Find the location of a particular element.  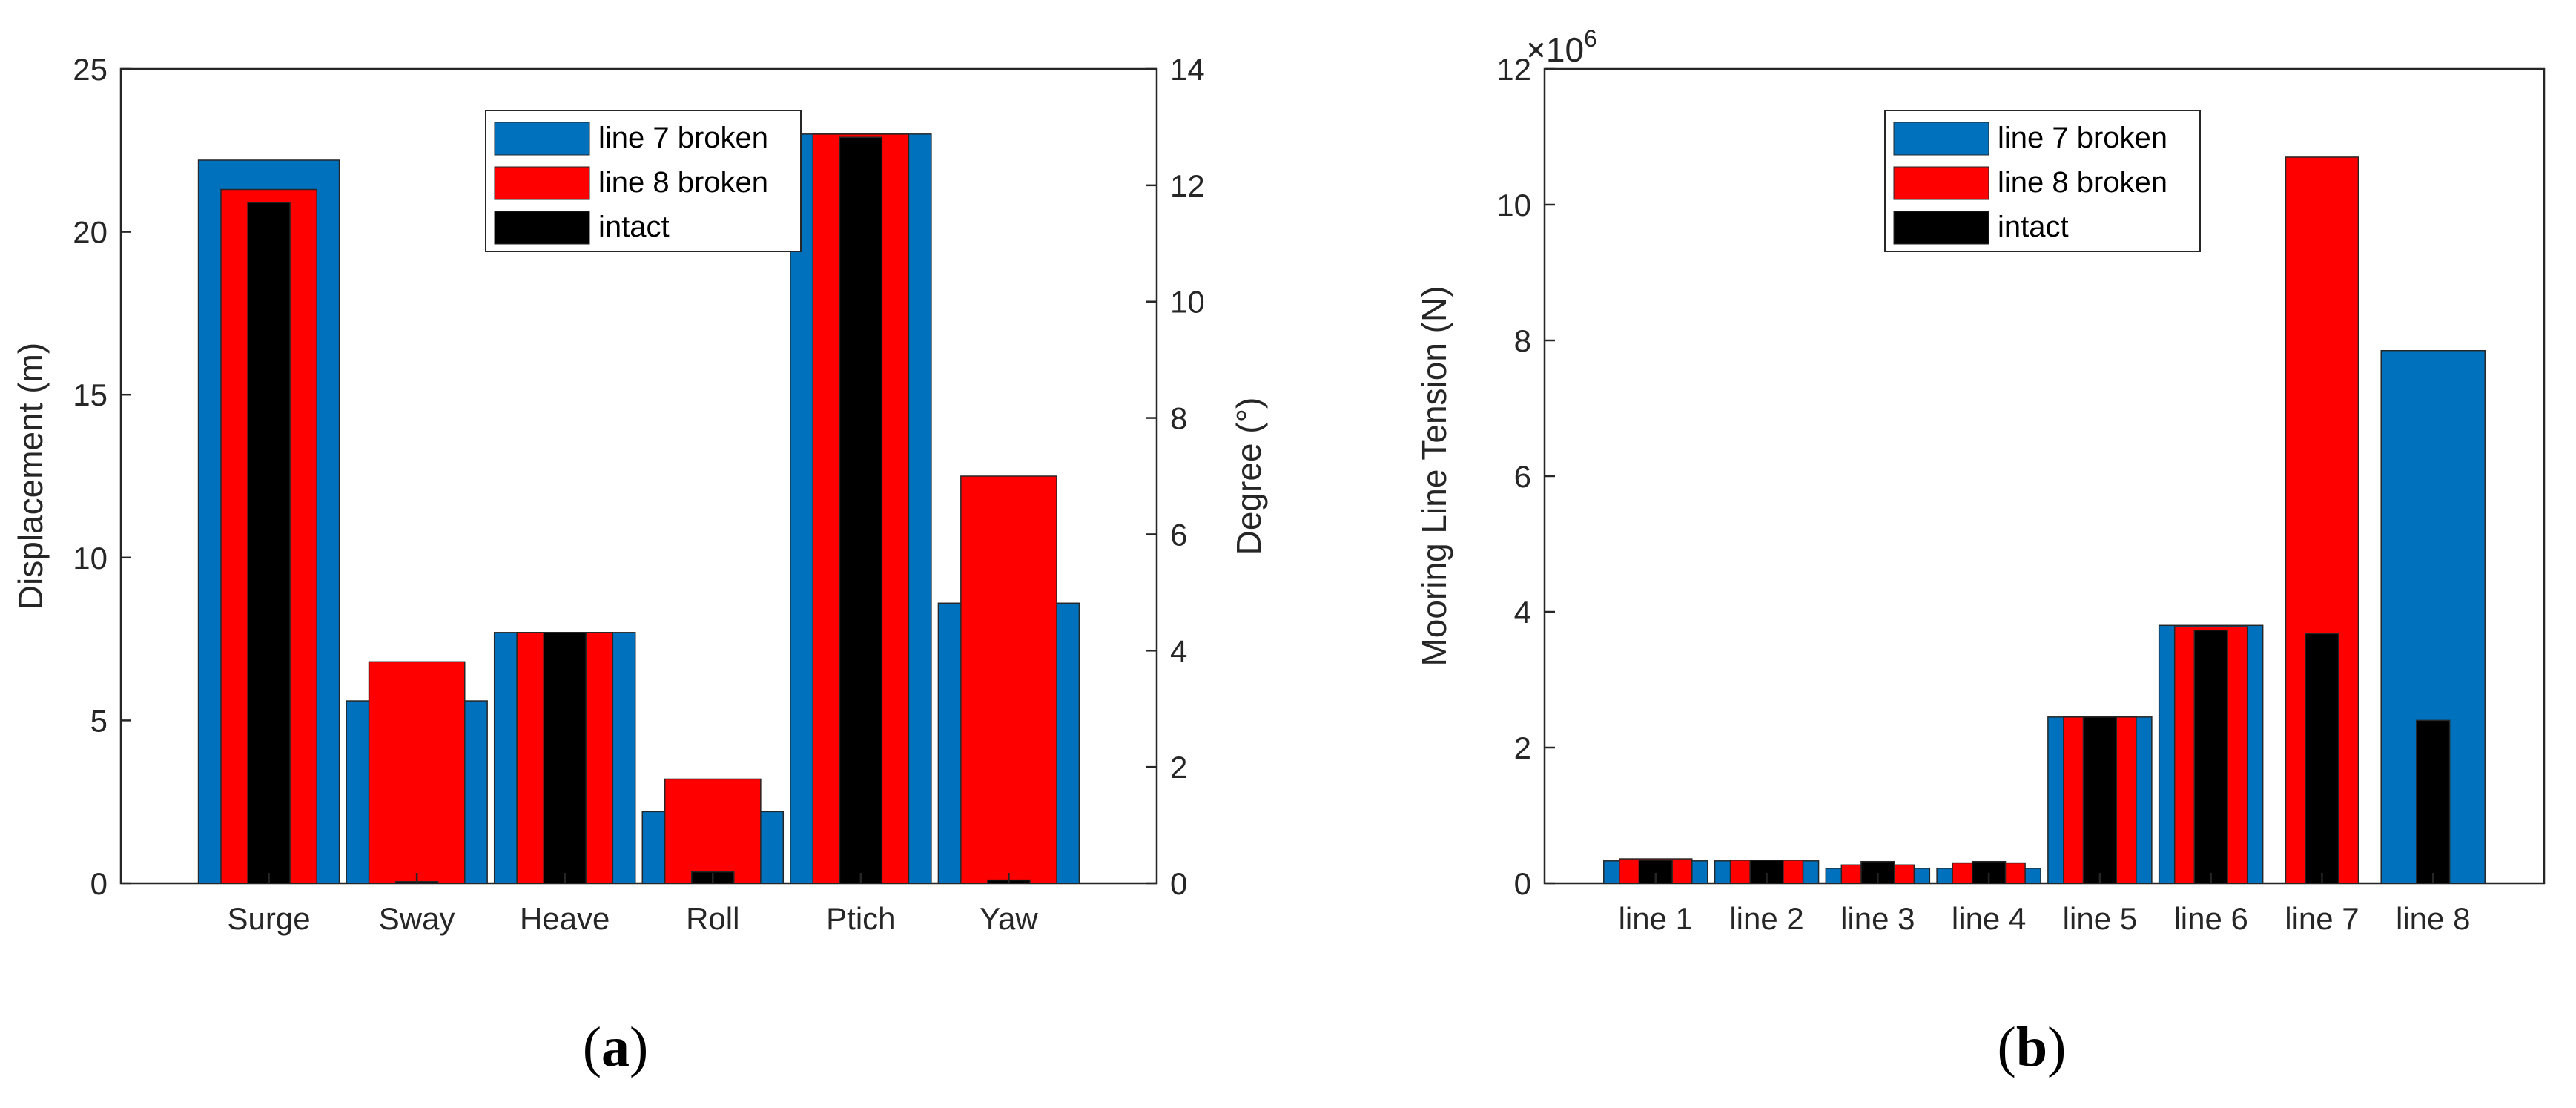

chart-b-y-axis: 0 2 4 6 8 10 12 is located at coordinates (1525, 476).